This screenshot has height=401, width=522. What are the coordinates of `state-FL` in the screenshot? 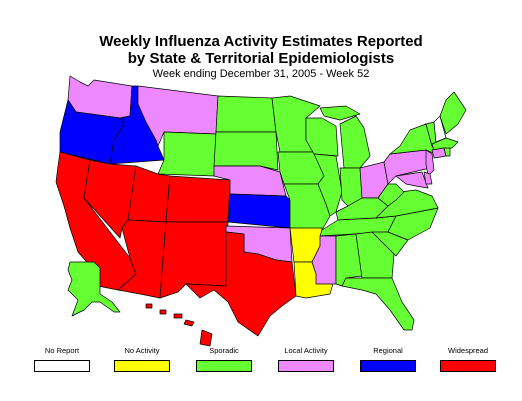 It's located at (378, 304).